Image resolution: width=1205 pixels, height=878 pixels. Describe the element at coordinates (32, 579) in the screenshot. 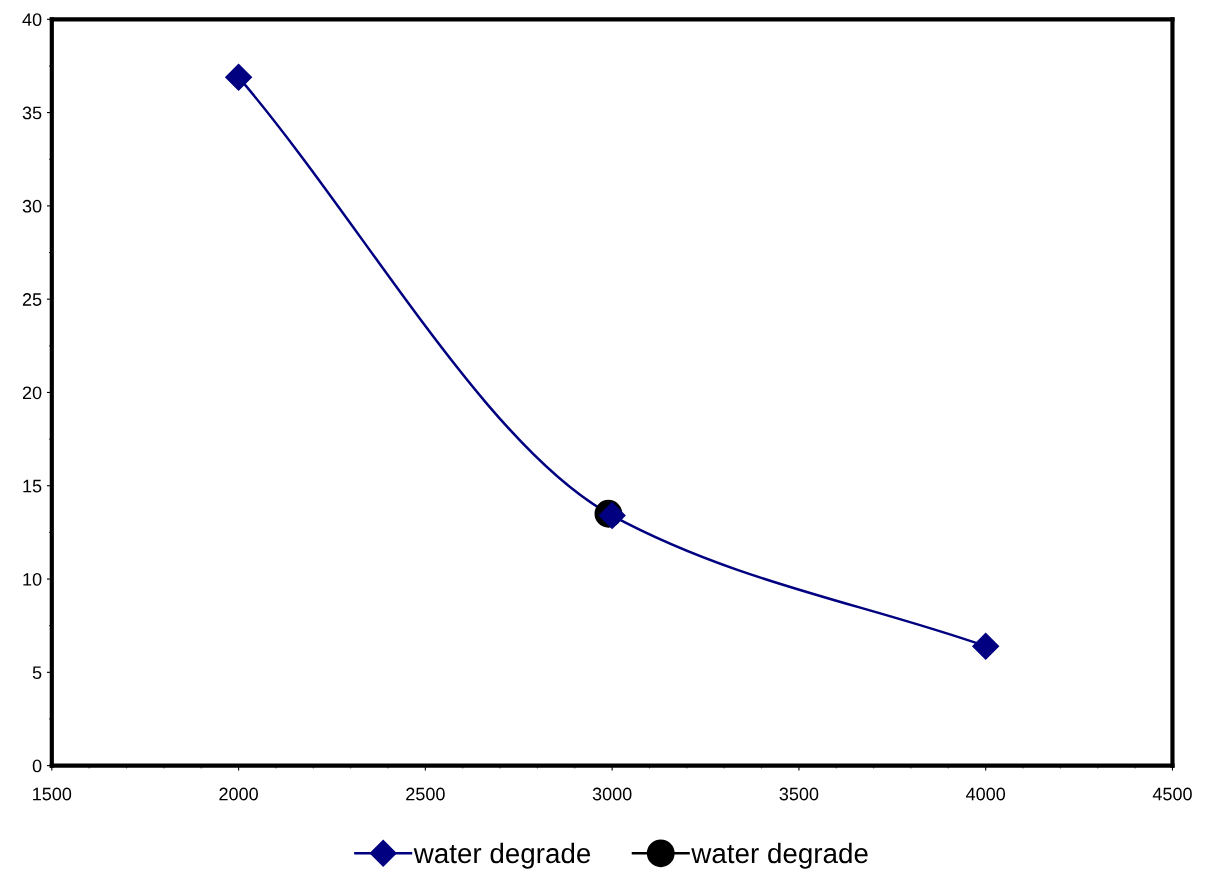

I see `y-tick-label: 10` at that location.